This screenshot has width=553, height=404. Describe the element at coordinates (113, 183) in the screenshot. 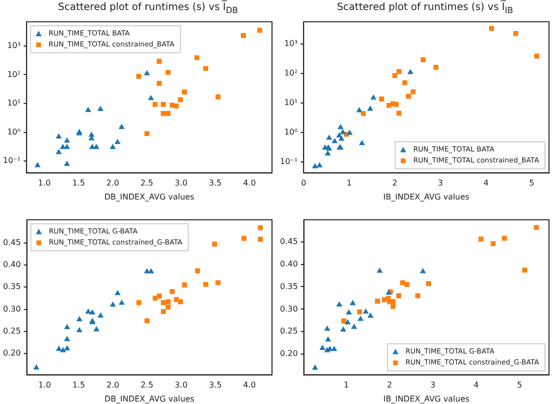

I see `x-tick-label: 2.0` at that location.